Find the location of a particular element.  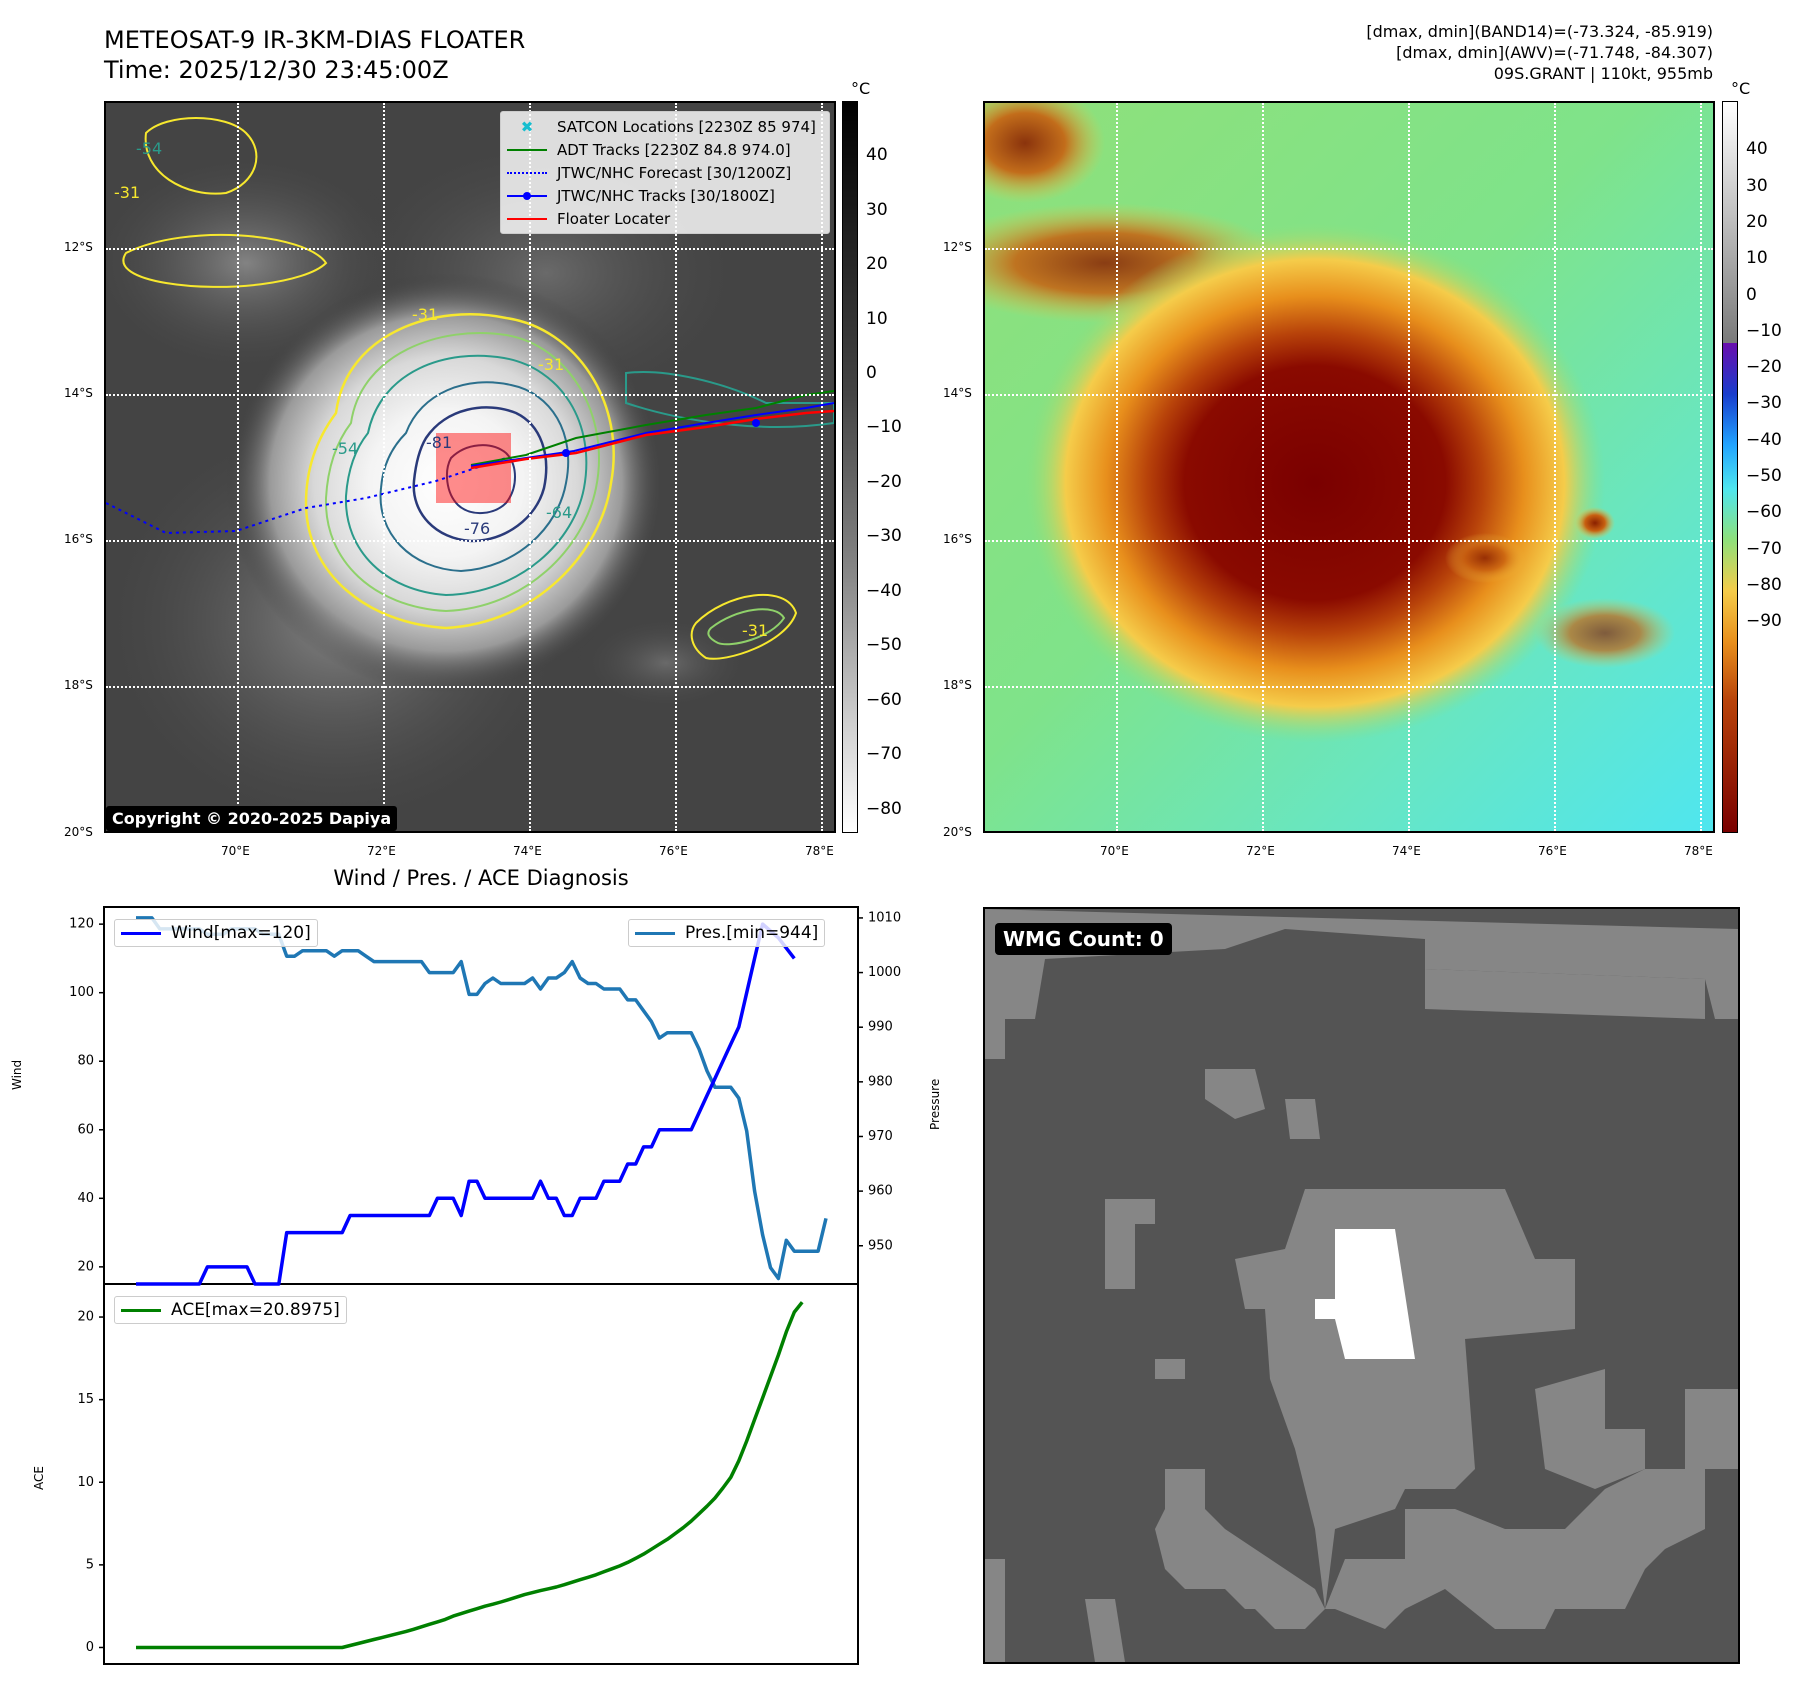

wmg-count-badge: WMG Count: 0 is located at coordinates (1083, 939).